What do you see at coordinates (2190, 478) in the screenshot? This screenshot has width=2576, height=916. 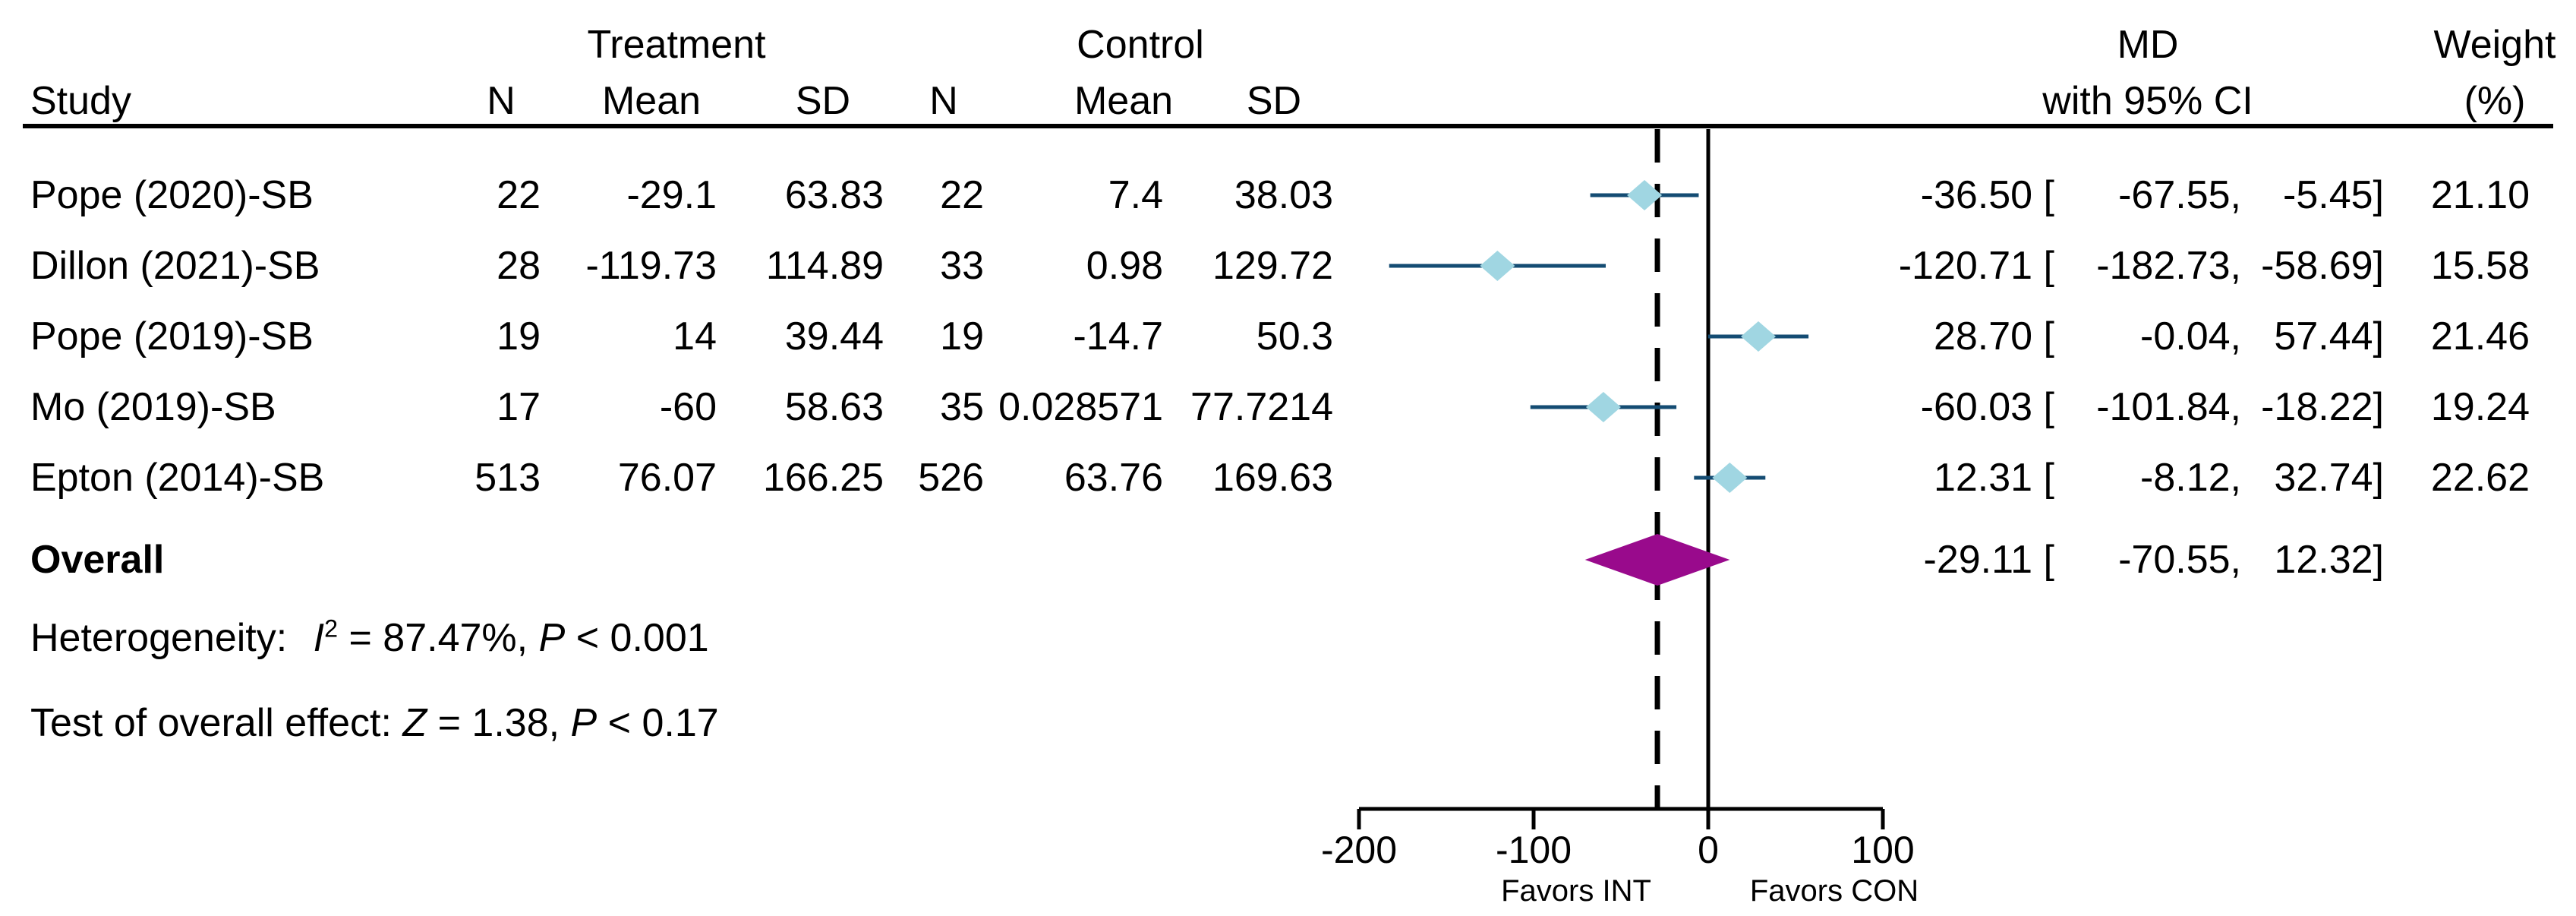 I see `ci-low-cell: -8.12,` at bounding box center [2190, 478].